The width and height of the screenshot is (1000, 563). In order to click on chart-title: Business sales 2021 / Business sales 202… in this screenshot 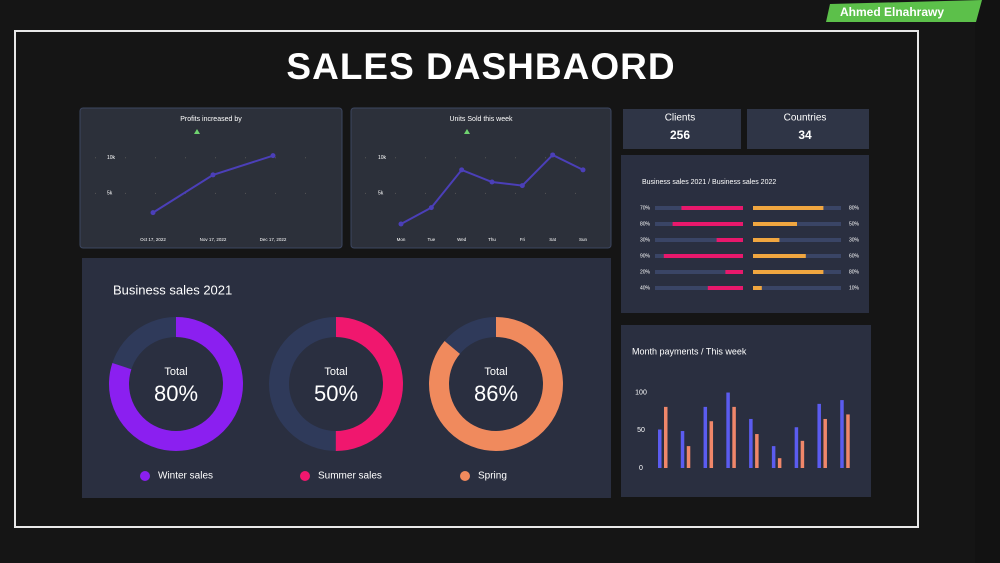, I will do `click(709, 182)`.